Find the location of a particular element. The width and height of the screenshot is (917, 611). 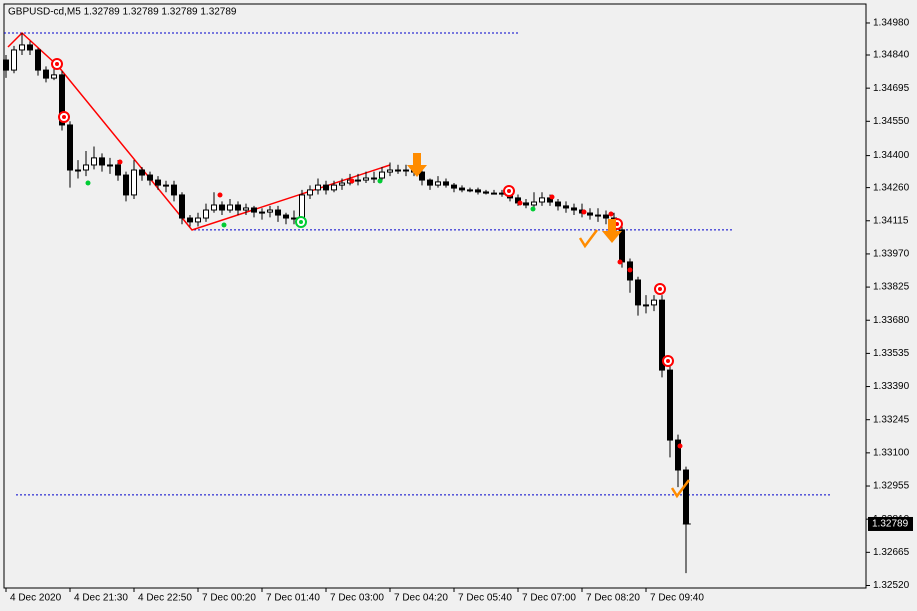

y-tick-label: 1.32520 is located at coordinates (891, 585).